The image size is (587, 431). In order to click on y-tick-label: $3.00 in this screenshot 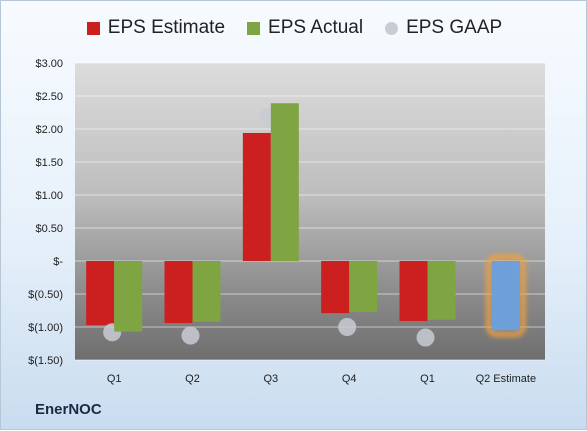, I will do `click(49, 64)`.